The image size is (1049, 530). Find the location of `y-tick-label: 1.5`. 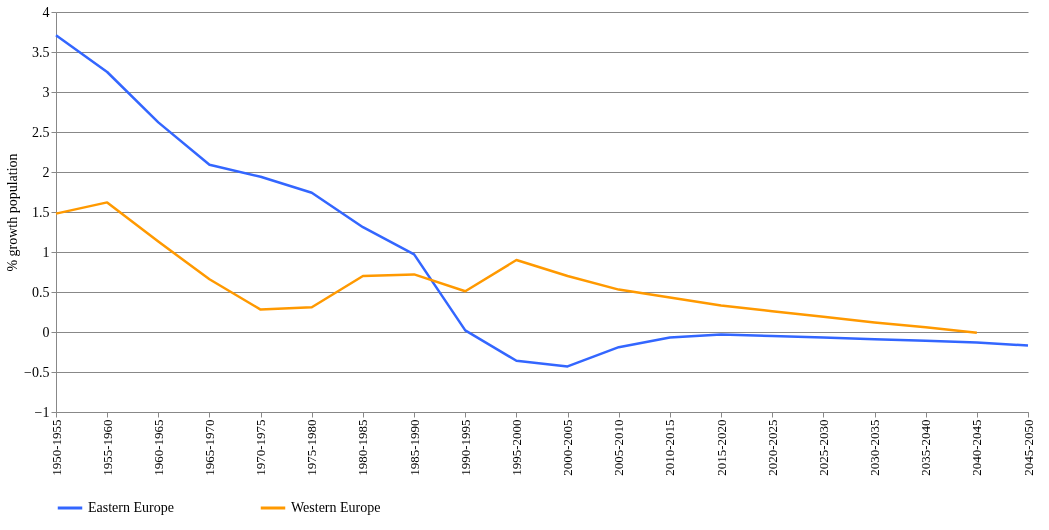

y-tick-label: 1.5 is located at coordinates (41, 212).